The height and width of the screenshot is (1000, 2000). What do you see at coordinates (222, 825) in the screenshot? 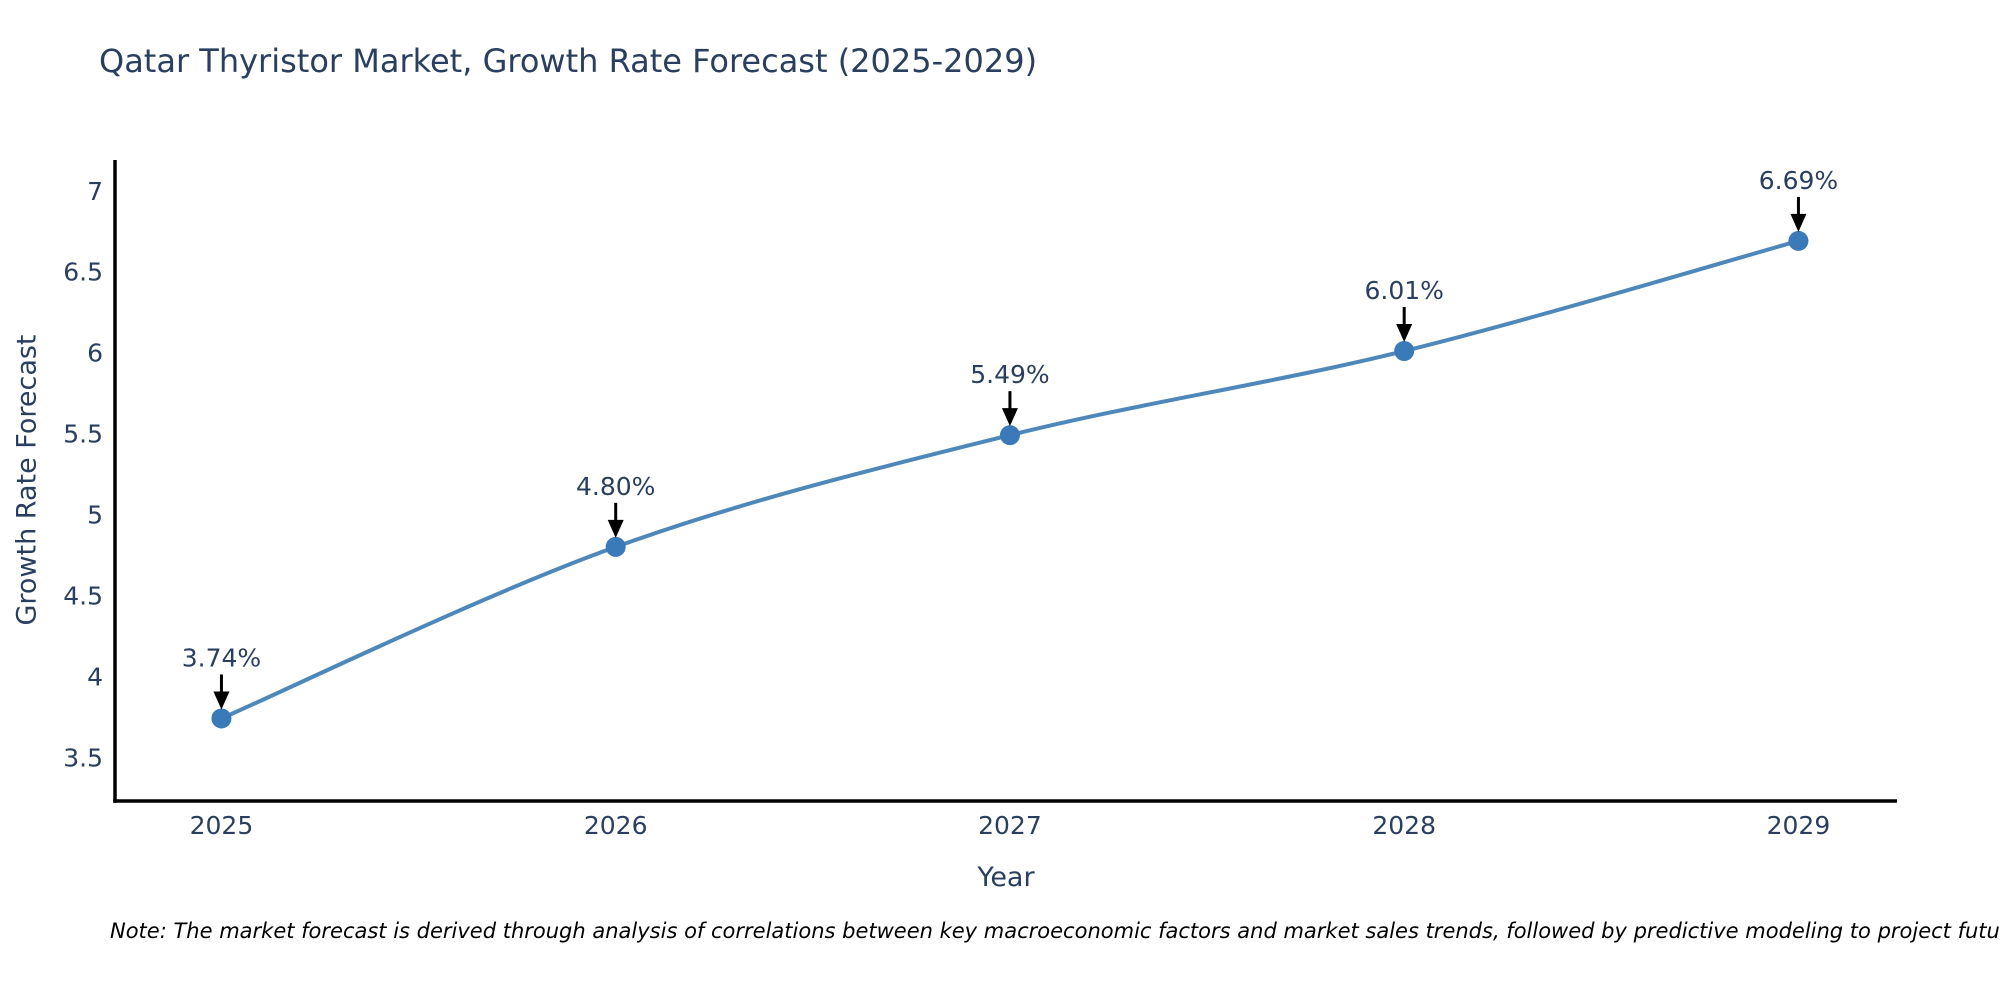
I see `x-tick-label: 2025` at bounding box center [222, 825].